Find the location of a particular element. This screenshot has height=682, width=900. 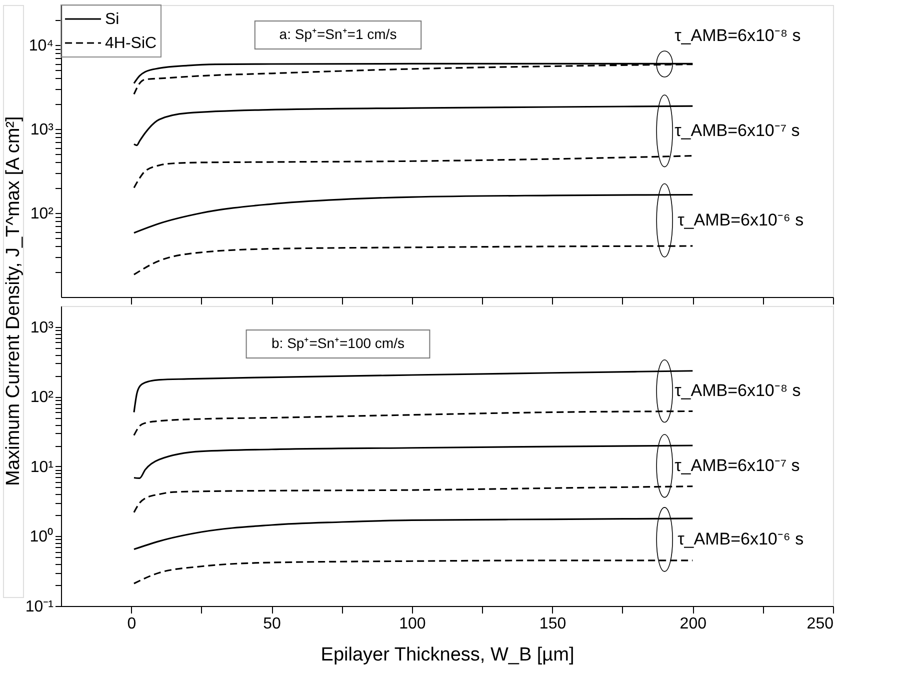

x-tick-label: 250 is located at coordinates (820, 624).